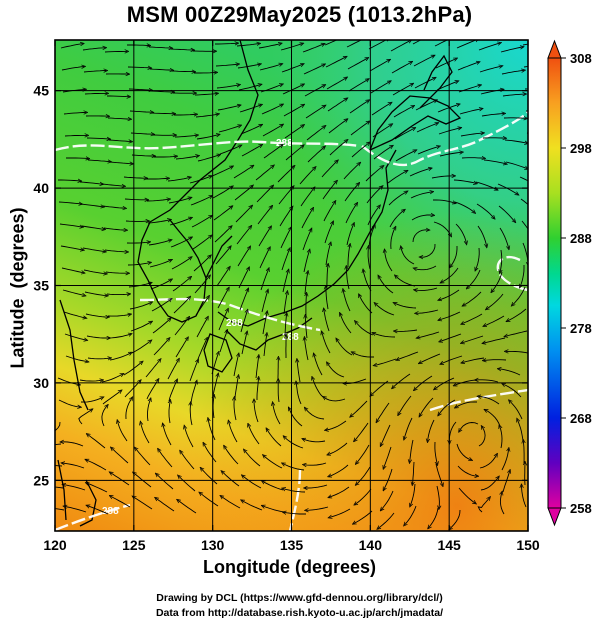 The width and height of the screenshot is (599, 625). What do you see at coordinates (41, 383) in the screenshot?
I see `y-tick-label: 30` at bounding box center [41, 383].